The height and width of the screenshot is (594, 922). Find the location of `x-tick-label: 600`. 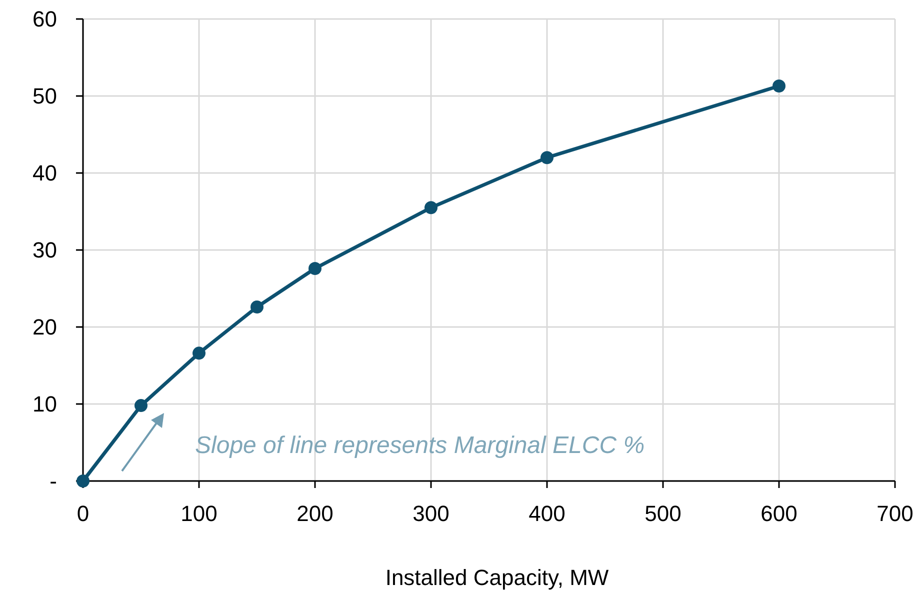

x-tick-label: 600 is located at coordinates (779, 513).